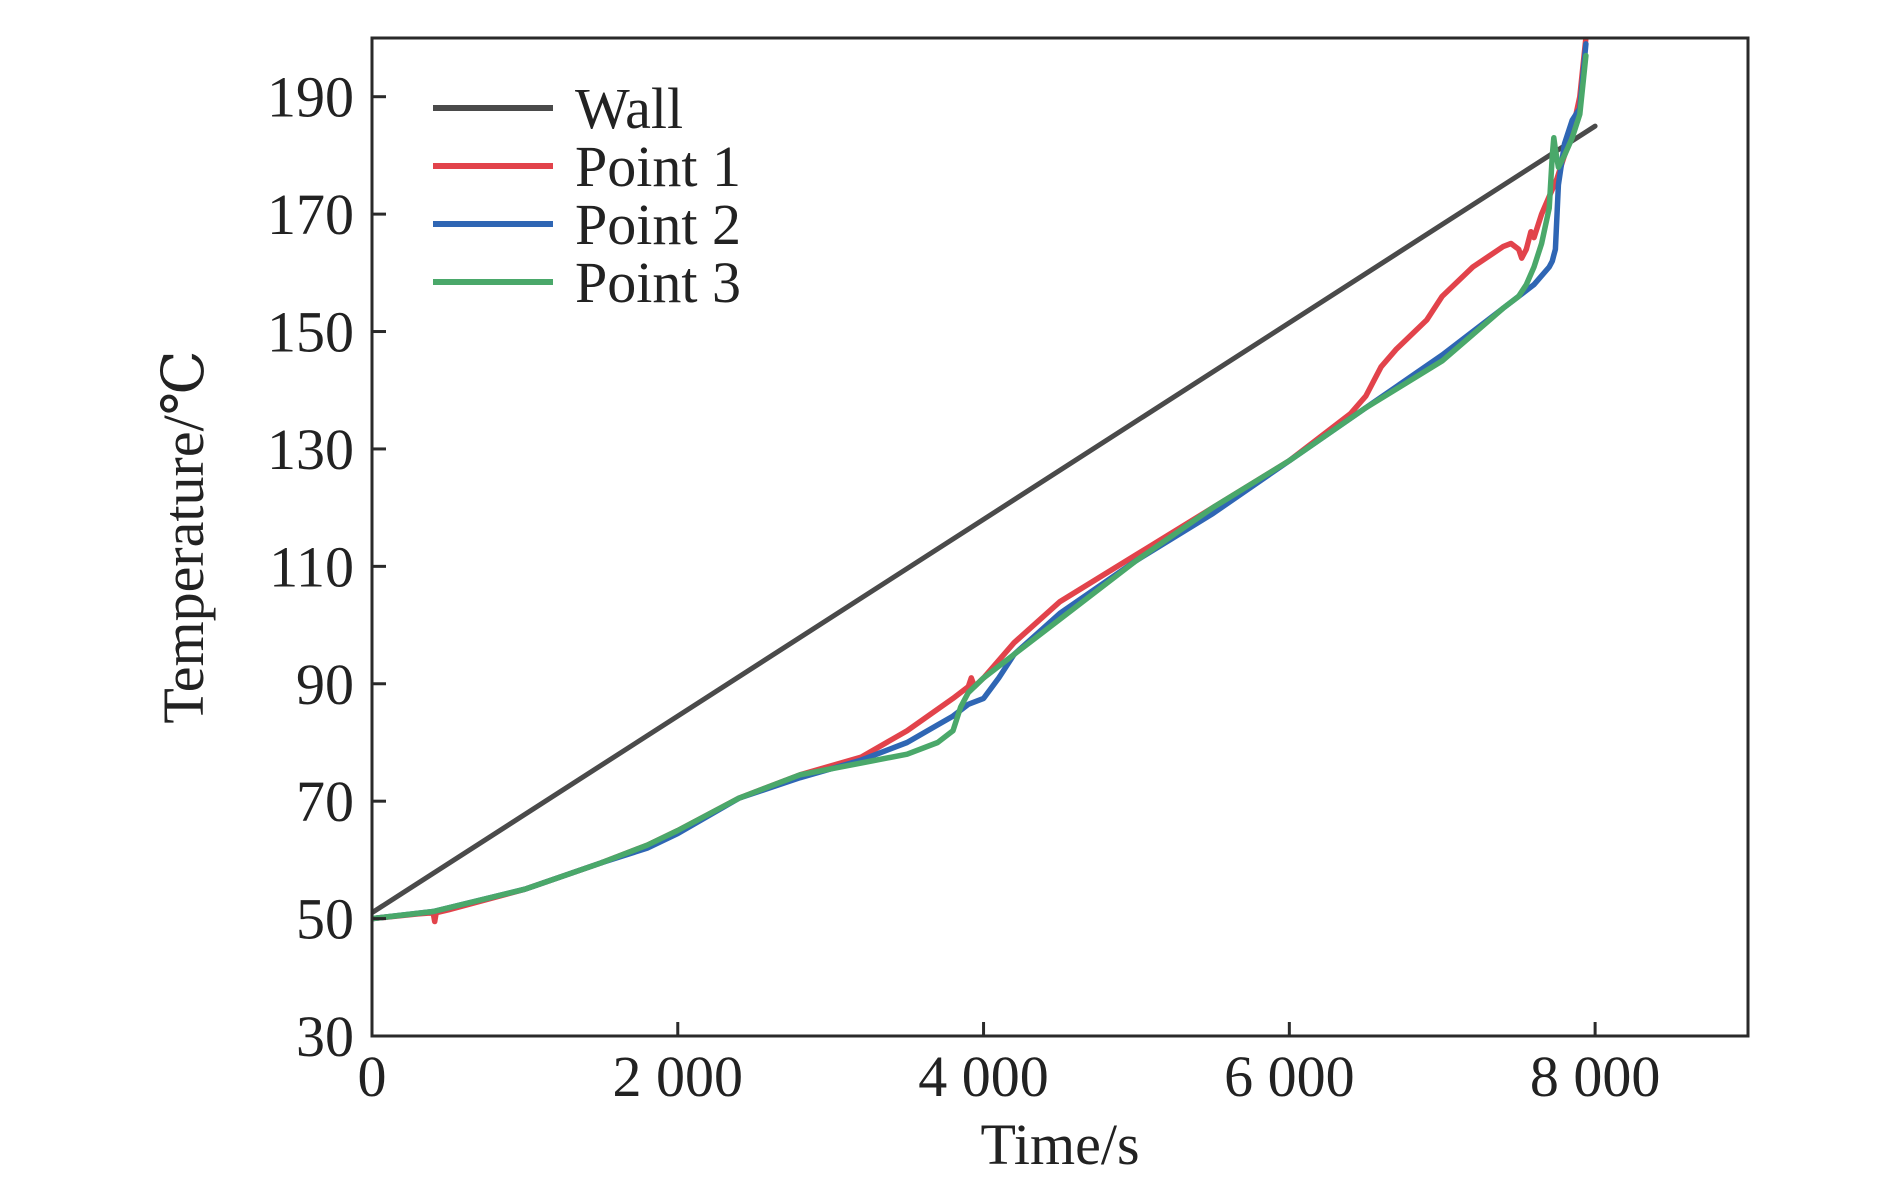  I want to click on legend-label: Point 2, so click(658, 224).